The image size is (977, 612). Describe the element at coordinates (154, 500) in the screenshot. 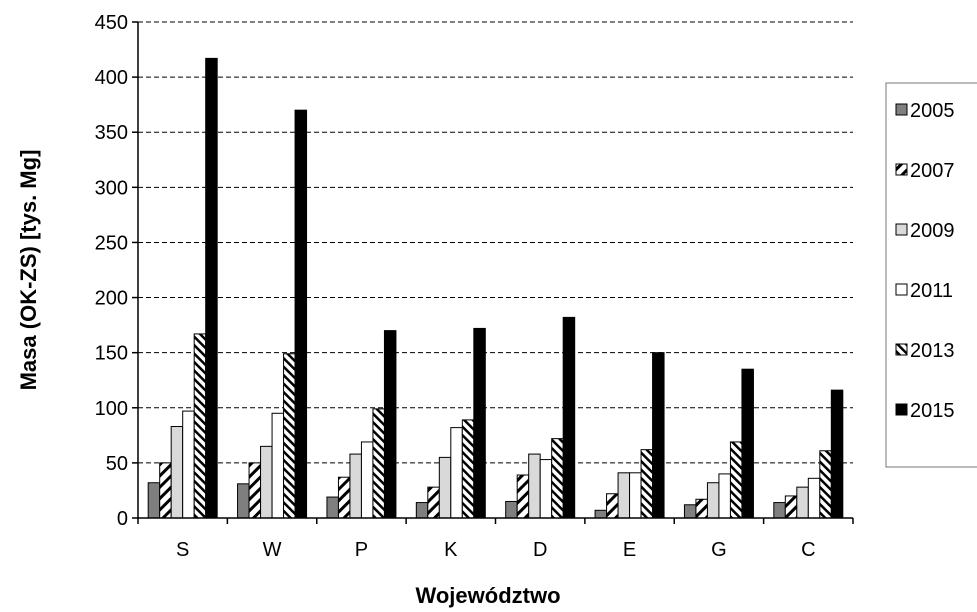

I see `bar-2005-S` at that location.